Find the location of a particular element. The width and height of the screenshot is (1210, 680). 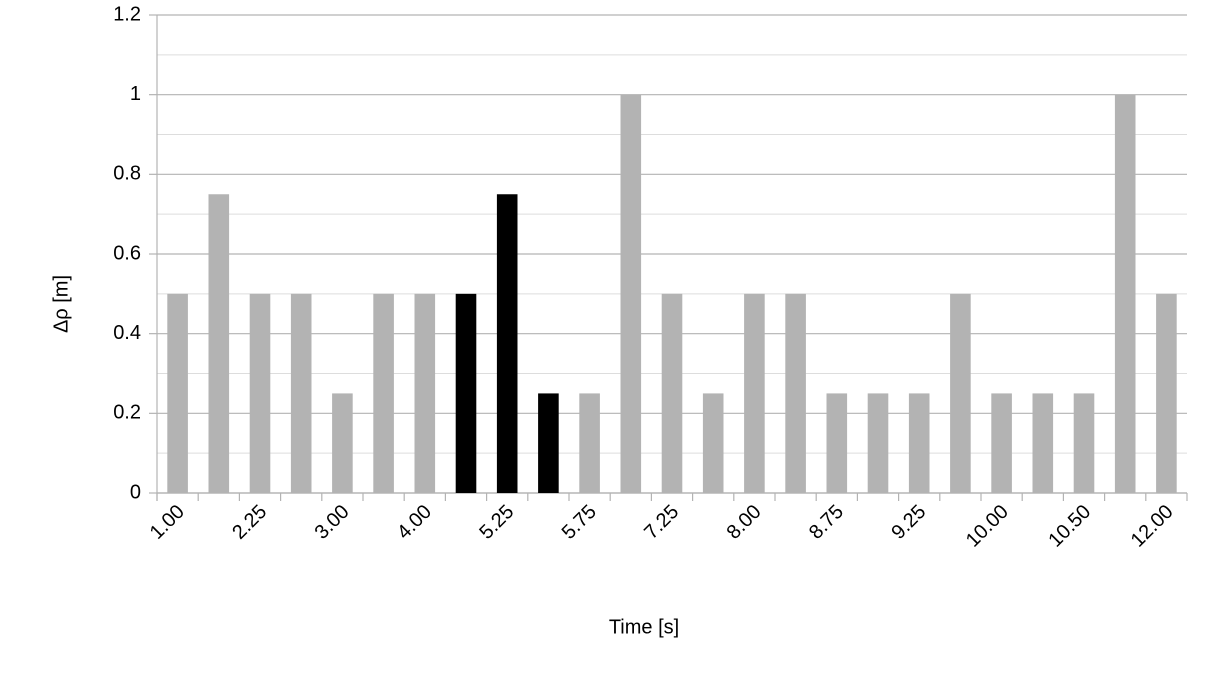

x-tick-label: 3.00 is located at coordinates (332, 522).